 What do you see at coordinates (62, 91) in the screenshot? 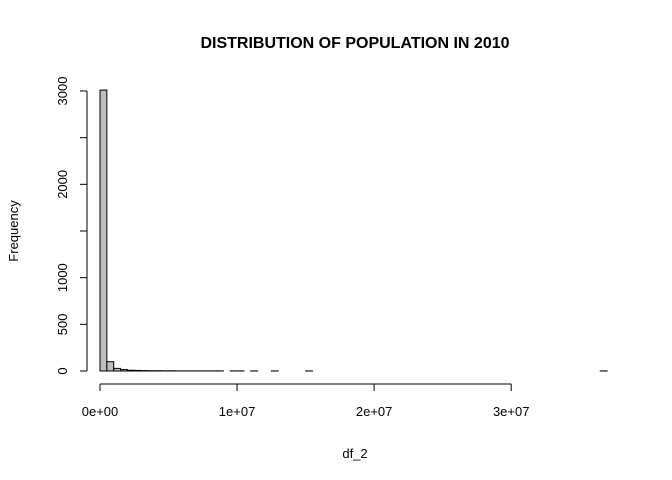
I see `y-tick-label: 3000` at bounding box center [62, 91].